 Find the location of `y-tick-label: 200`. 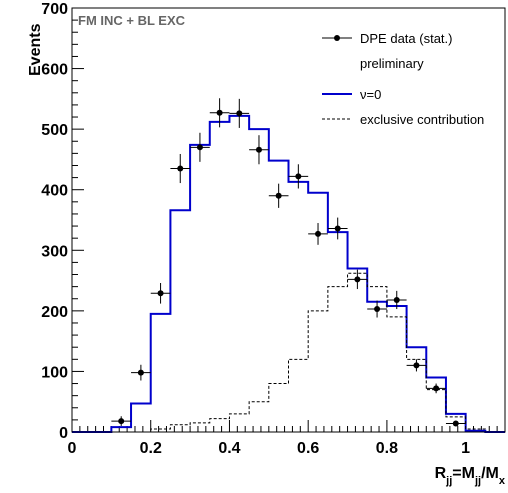

y-tick-label: 200 is located at coordinates (54, 312).